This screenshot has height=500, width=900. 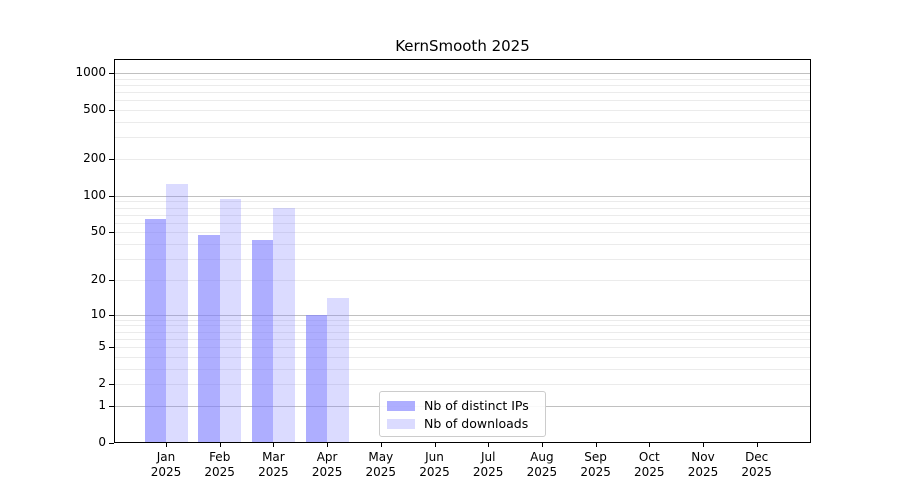 I want to click on bar-downloads-jan, so click(x=177, y=313).